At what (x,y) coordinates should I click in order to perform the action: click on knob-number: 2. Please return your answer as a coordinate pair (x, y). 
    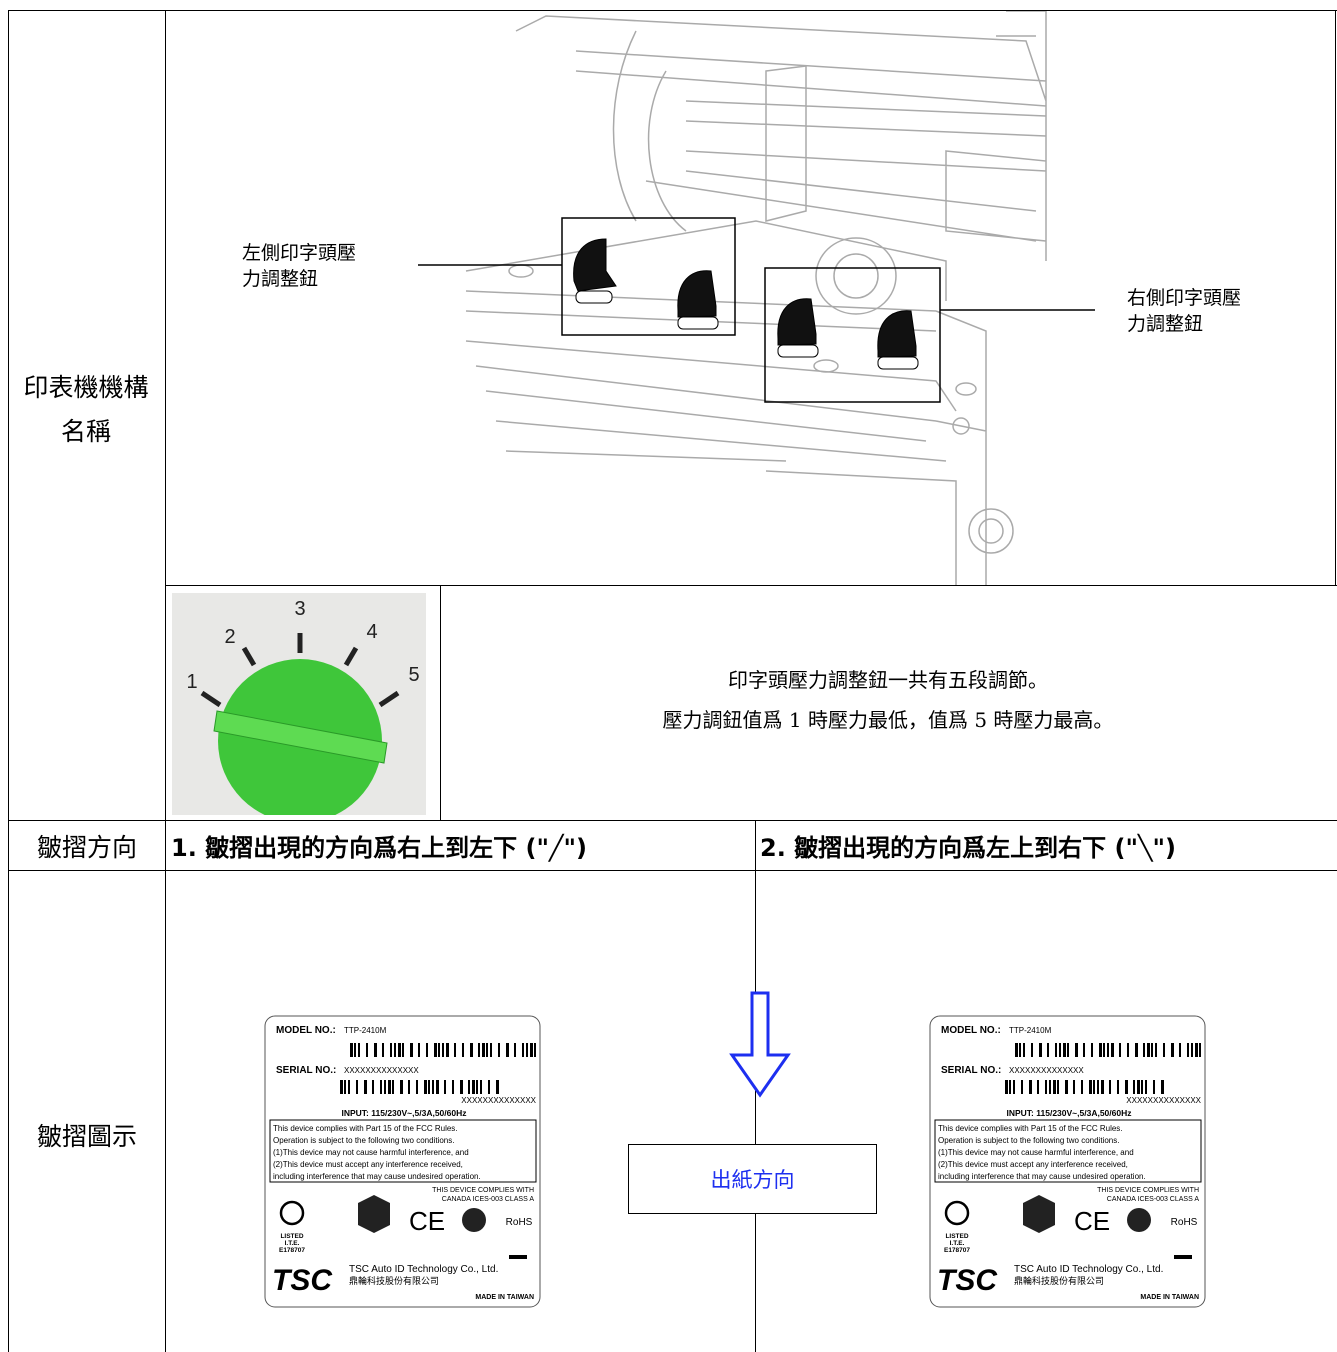
    Looking at the image, I should click on (229, 637).